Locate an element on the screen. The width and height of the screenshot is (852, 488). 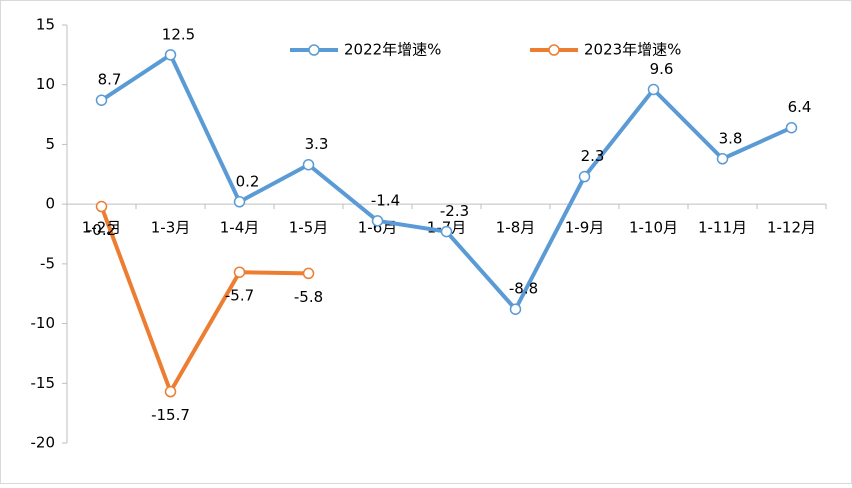
y-tick-label: 5 is located at coordinates (50, 144).